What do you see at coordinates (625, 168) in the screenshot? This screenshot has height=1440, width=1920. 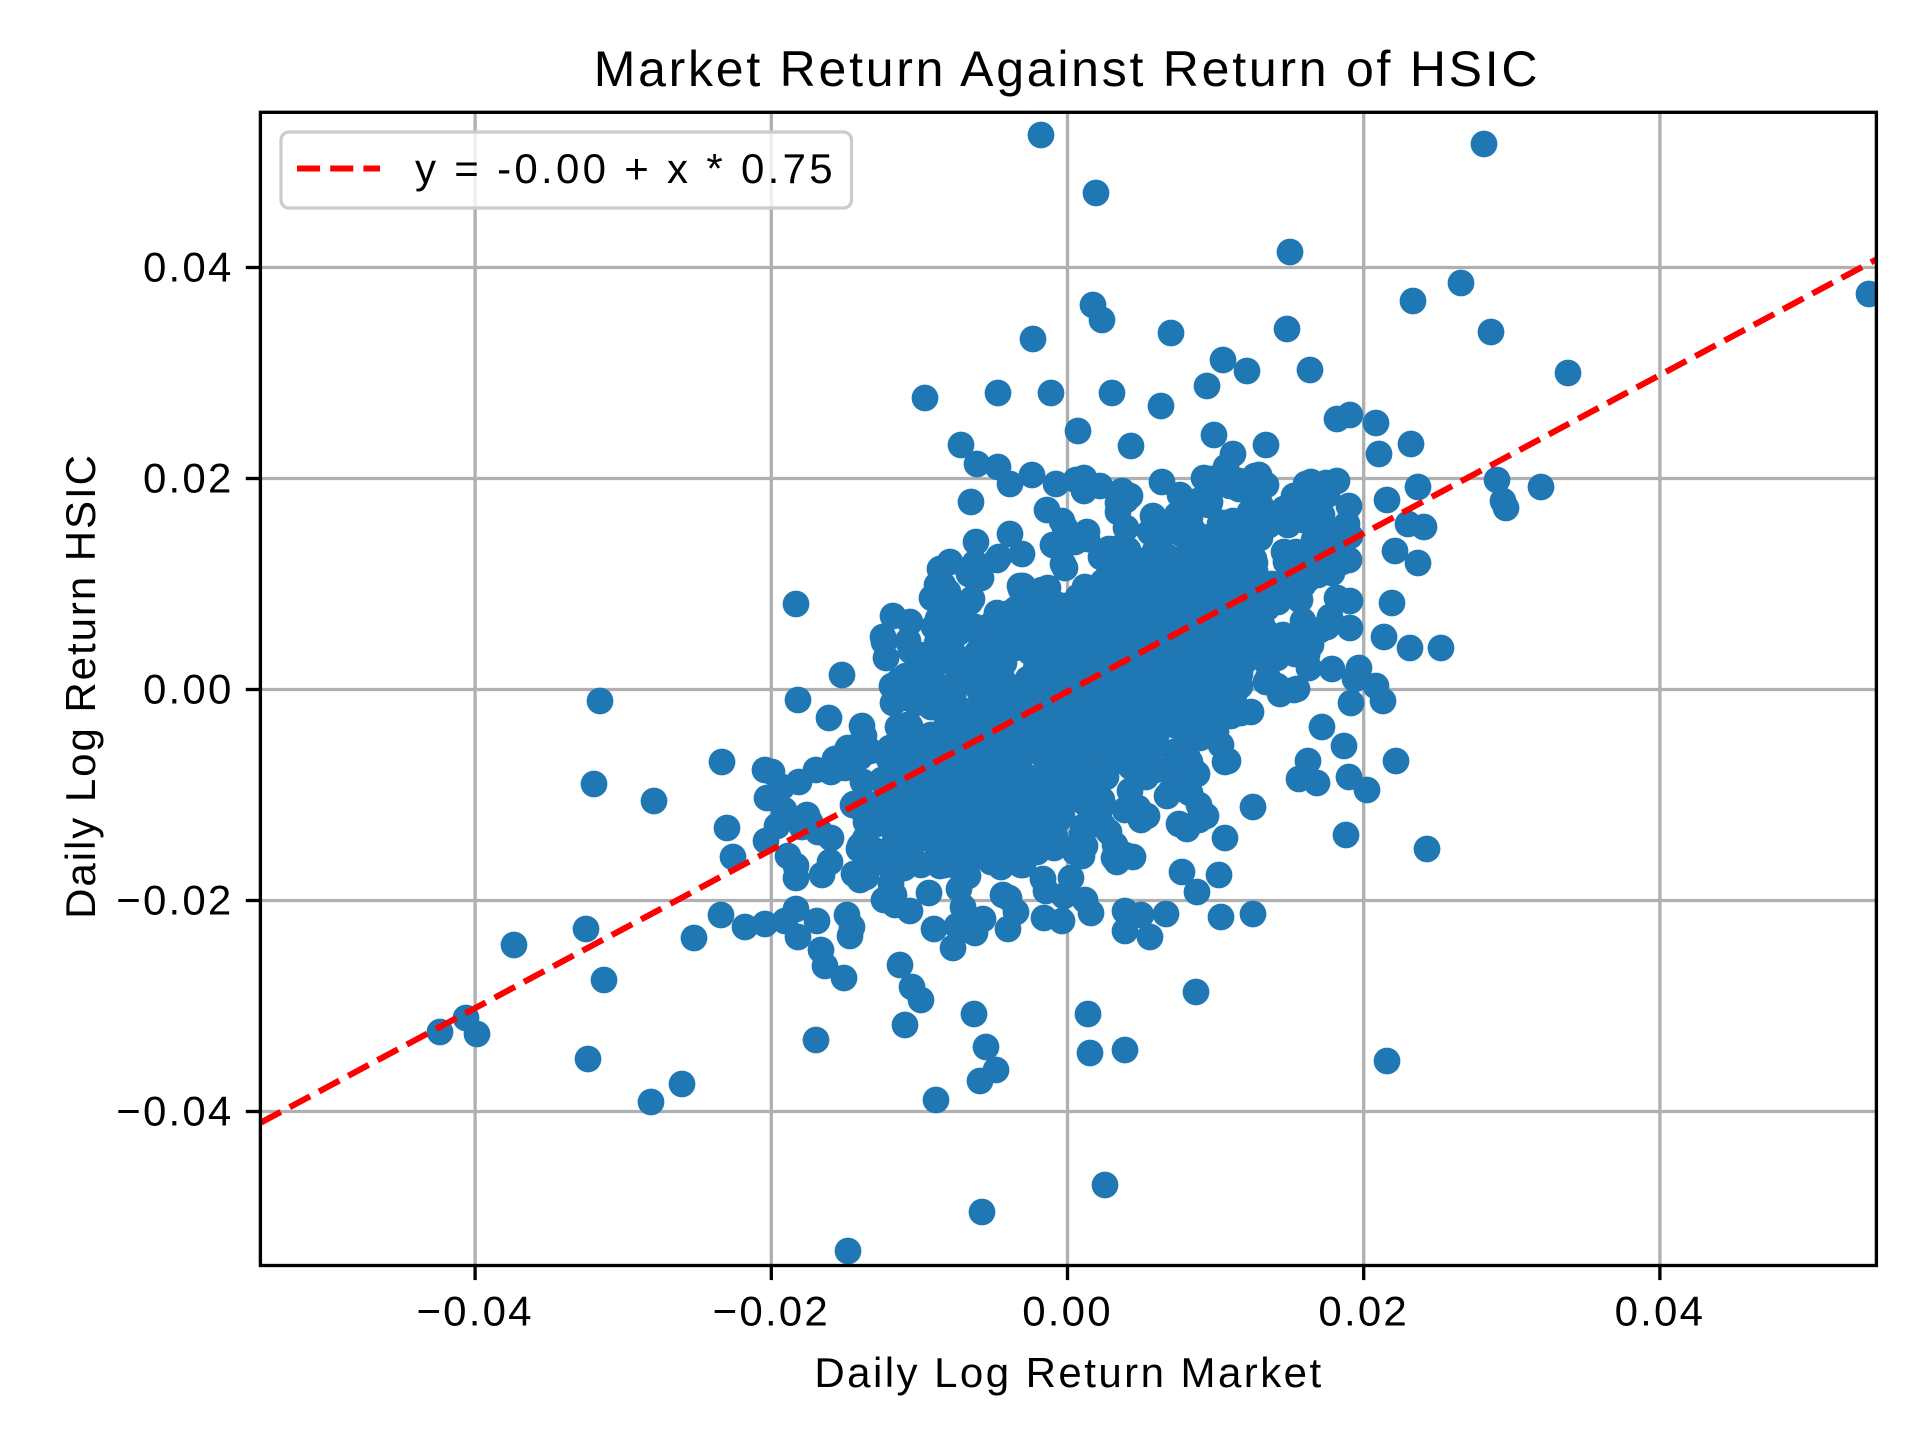 I see `svg-text: y = -0.00 + x * 0.75` at bounding box center [625, 168].